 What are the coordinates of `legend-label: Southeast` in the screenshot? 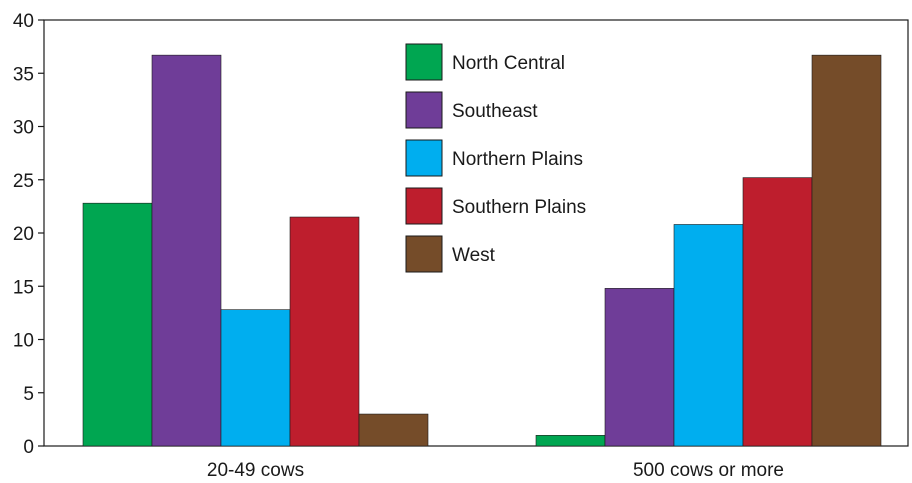 It's located at (495, 111).